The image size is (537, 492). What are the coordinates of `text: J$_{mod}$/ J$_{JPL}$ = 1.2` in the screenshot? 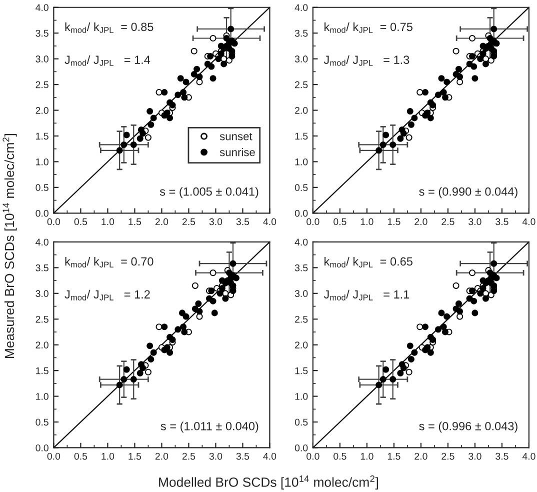 It's located at (107, 295).